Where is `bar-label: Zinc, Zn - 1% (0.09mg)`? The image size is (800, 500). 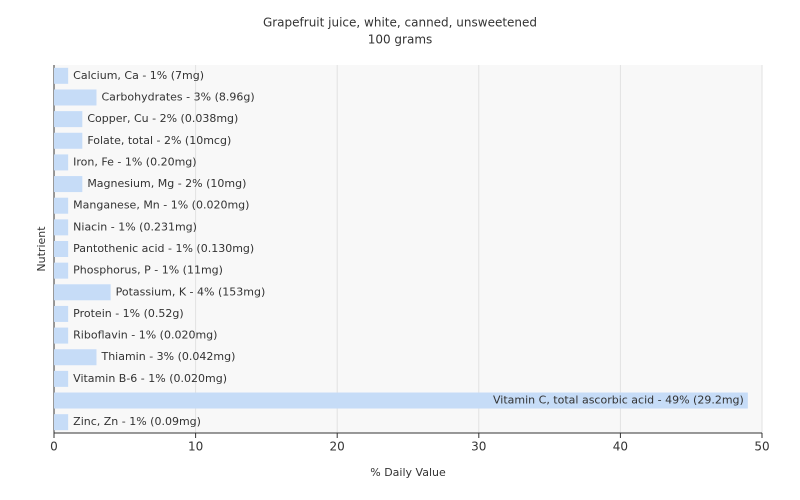 bar-label: Zinc, Zn - 1% (0.09mg) is located at coordinates (137, 421).